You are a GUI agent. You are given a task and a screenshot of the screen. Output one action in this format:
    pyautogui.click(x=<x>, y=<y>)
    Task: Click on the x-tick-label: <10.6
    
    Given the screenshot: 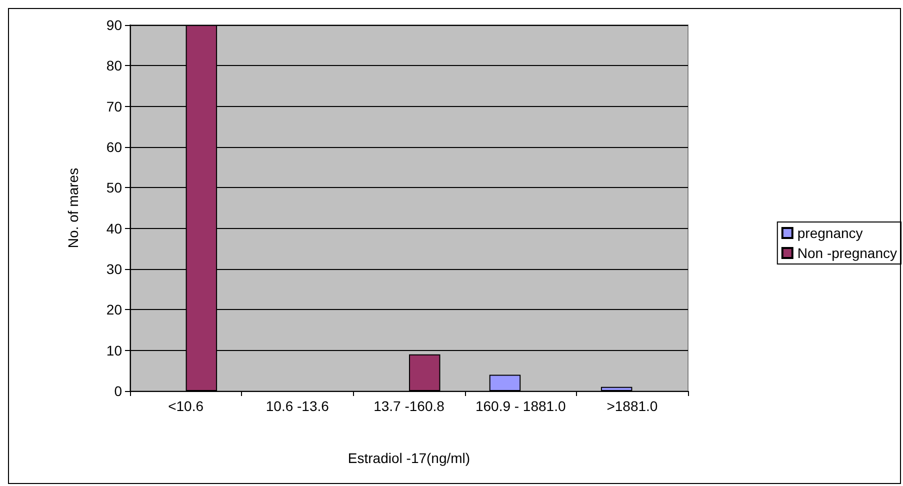 What is the action you would take?
    pyautogui.click(x=186, y=406)
    